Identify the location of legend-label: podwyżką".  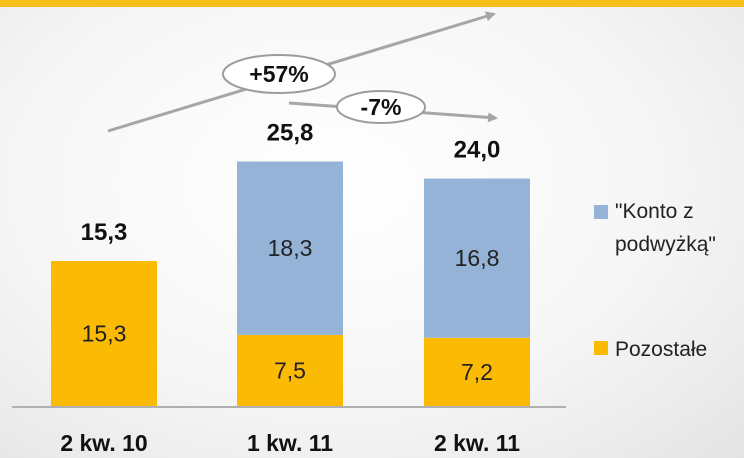
(665, 244).